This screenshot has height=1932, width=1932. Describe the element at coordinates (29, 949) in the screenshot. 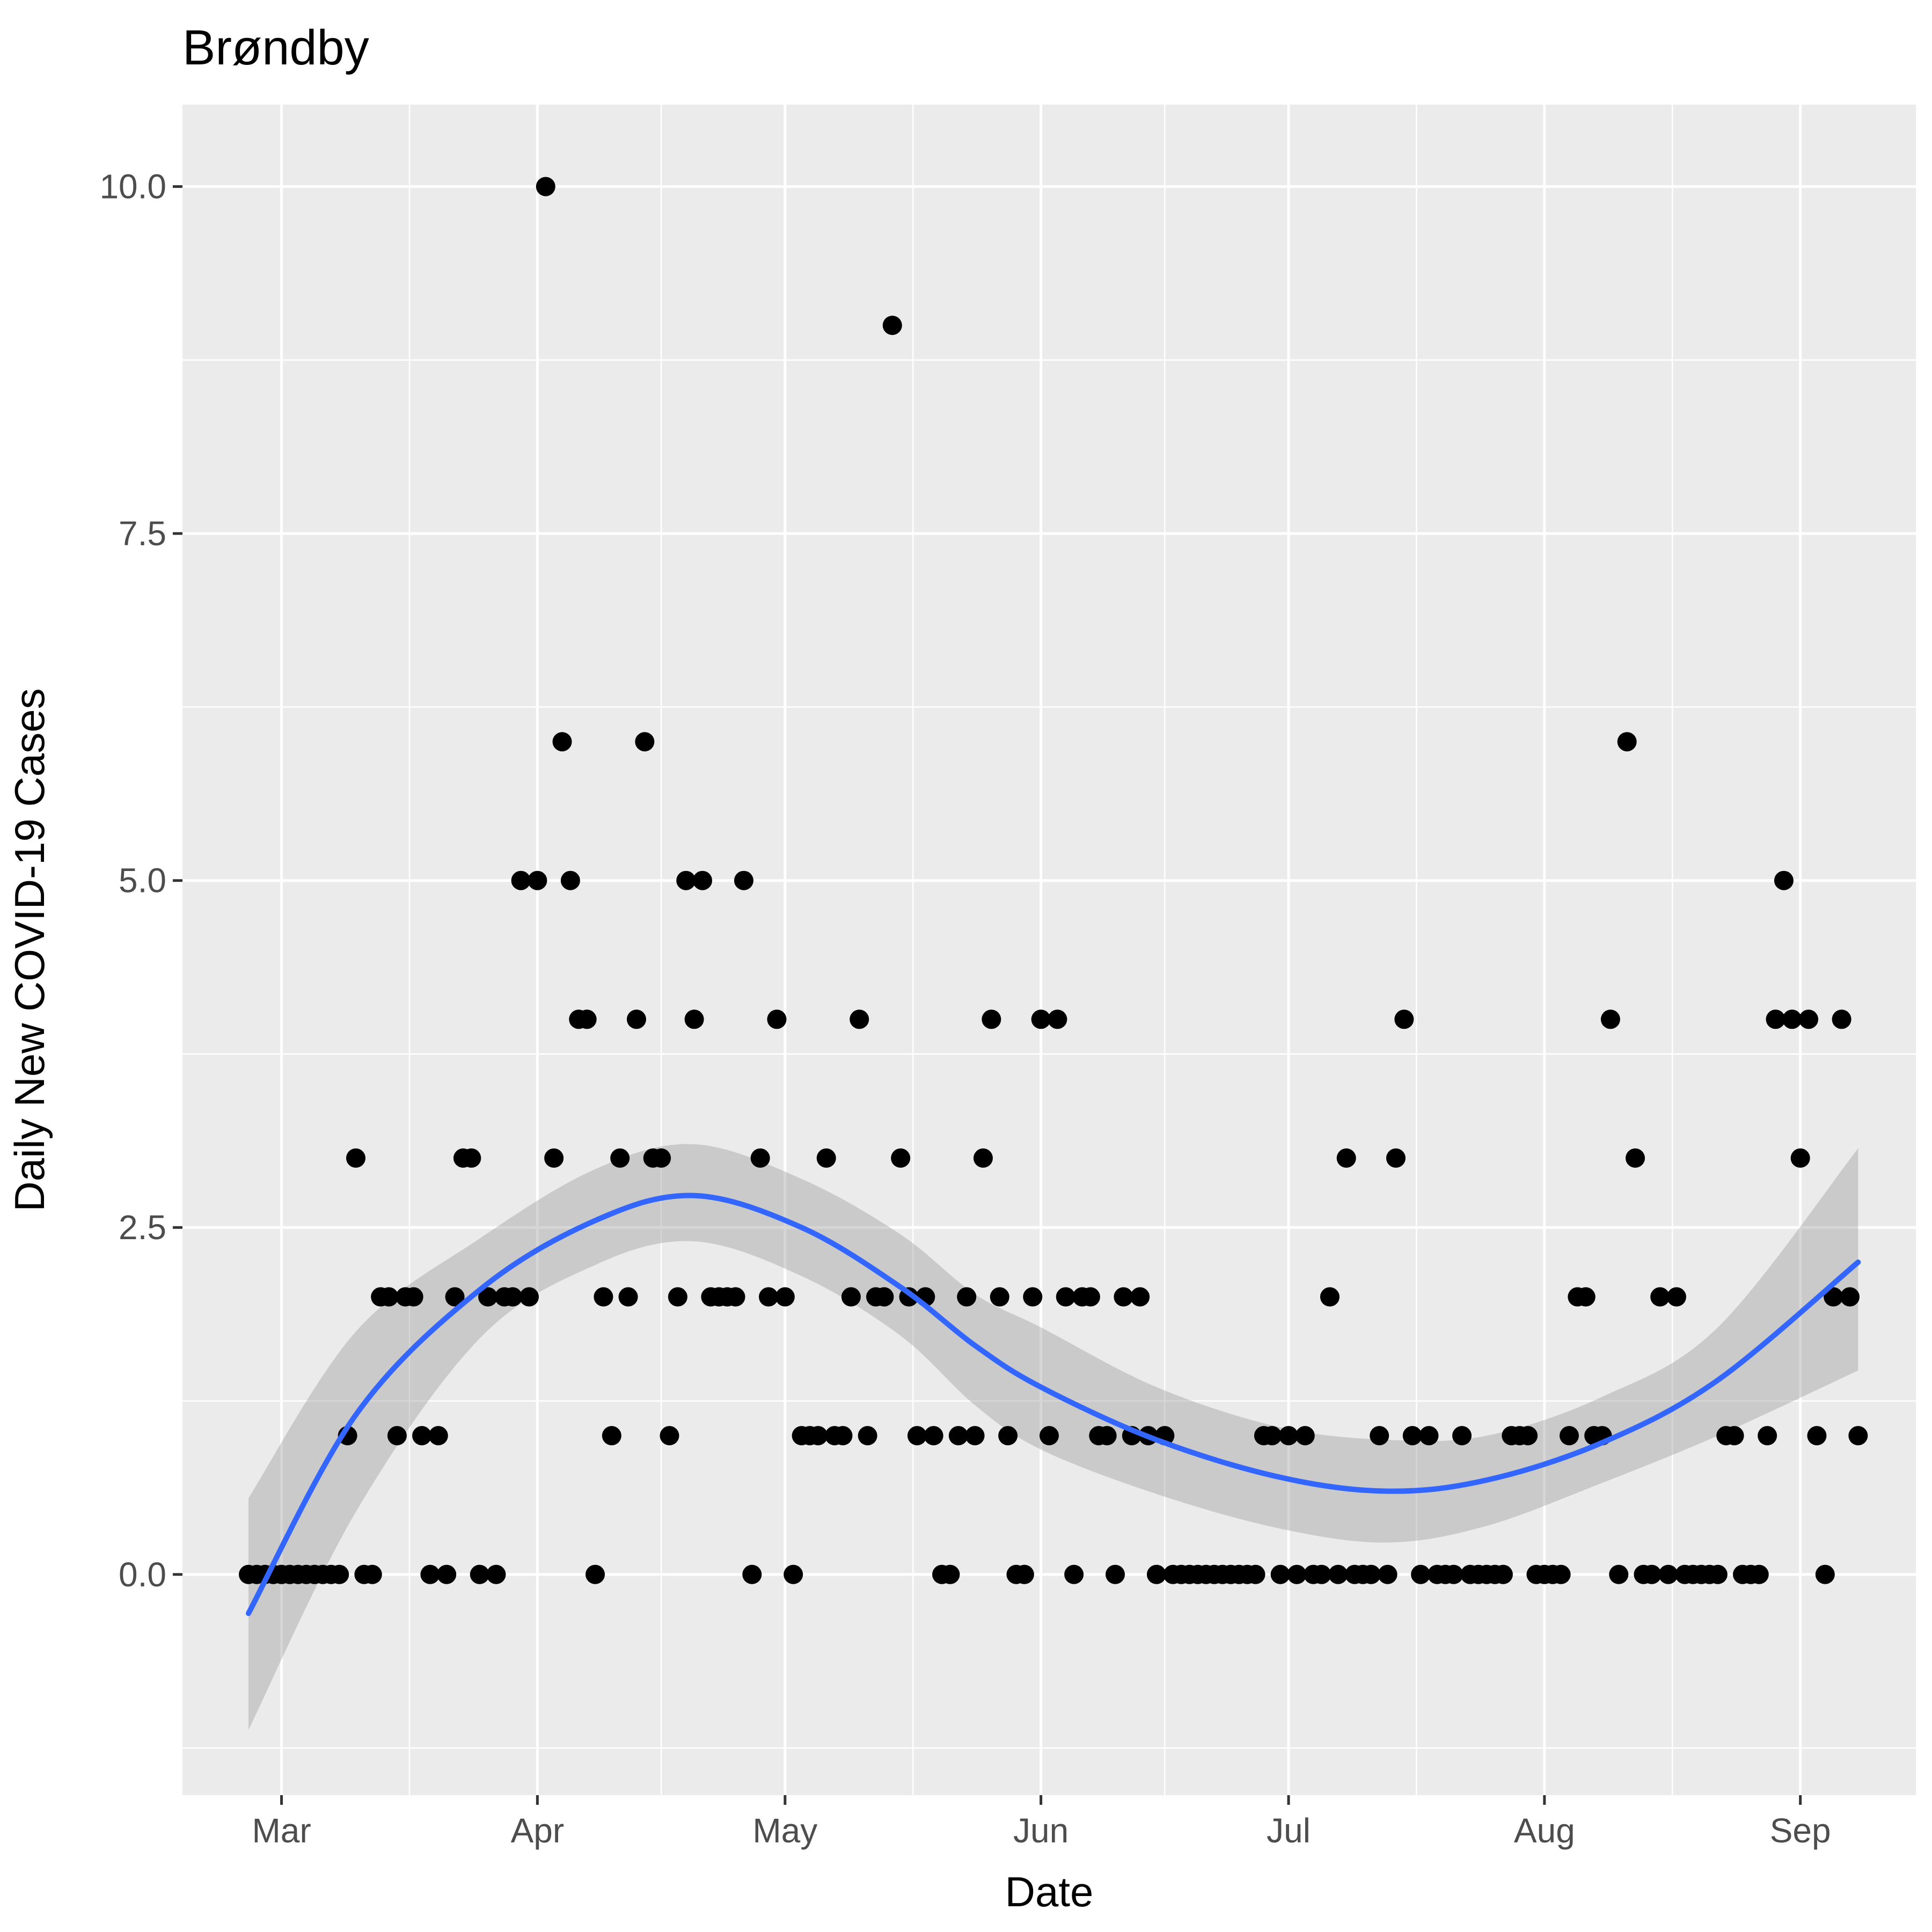

I see `y-axis-title: Daily New COVID-19 Cases` at that location.